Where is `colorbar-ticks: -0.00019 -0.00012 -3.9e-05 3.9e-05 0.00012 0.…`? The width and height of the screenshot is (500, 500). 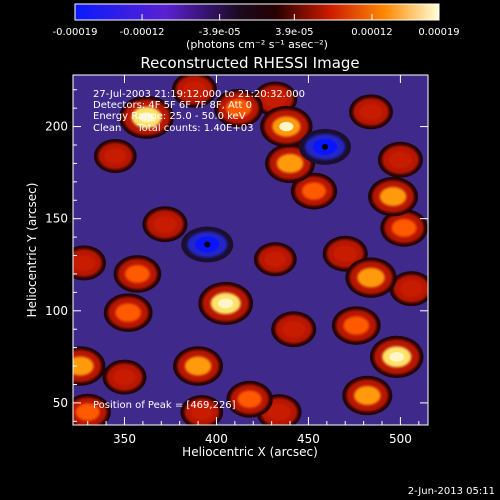
colorbar-ticks: -0.00019 -0.00012 -3.9e-05 3.9e-05 0.00012 0.… is located at coordinates (256, 26).